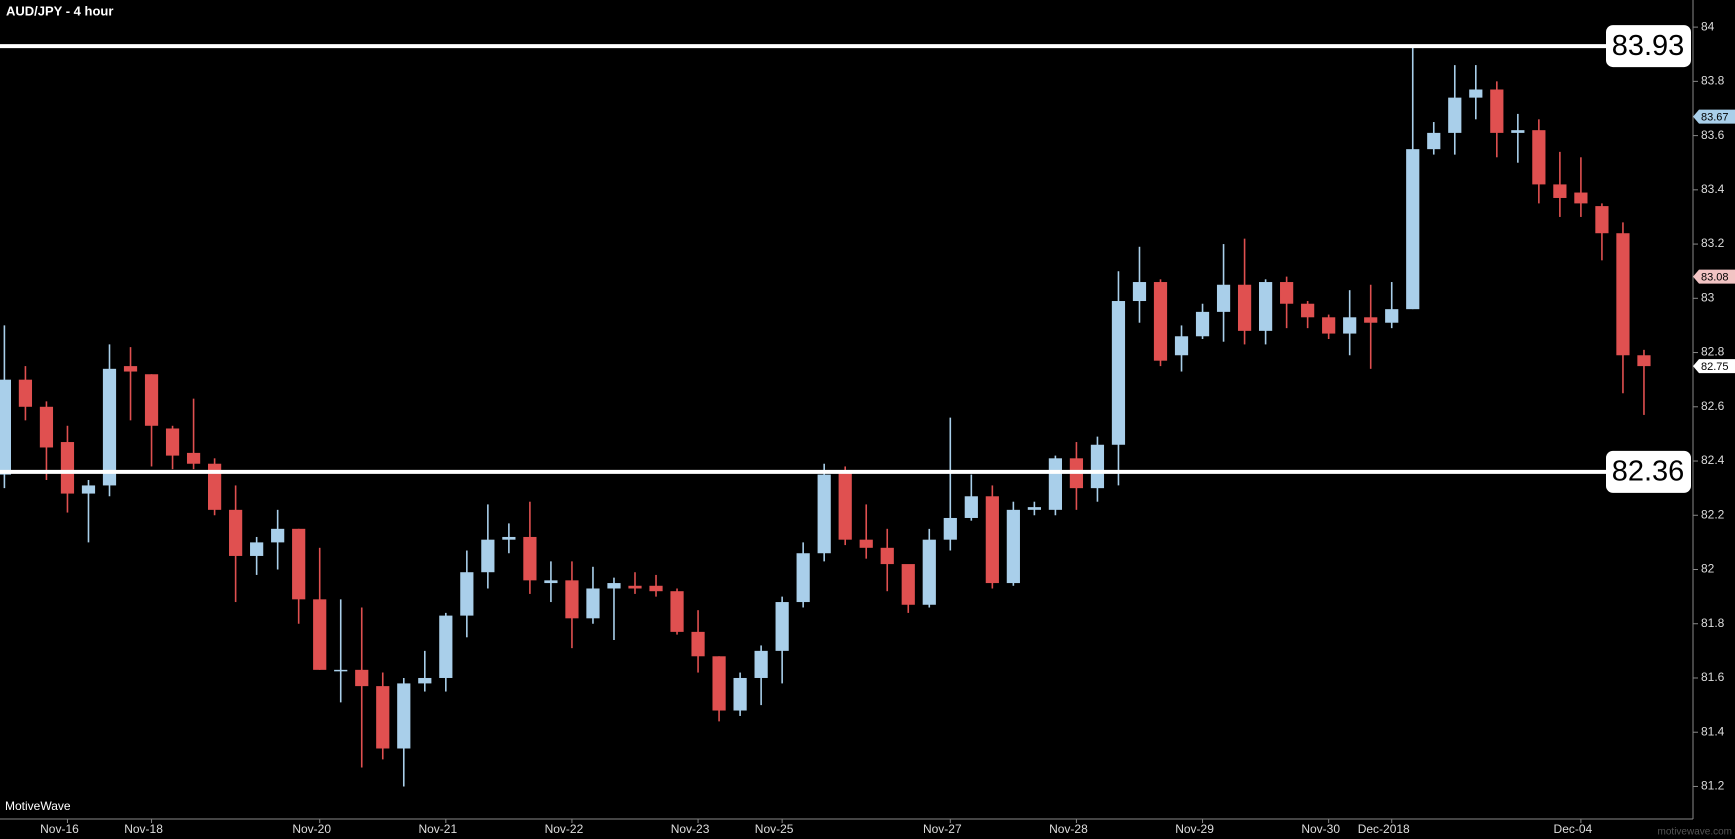 Image resolution: width=1735 pixels, height=839 pixels. I want to click on price-tag-label: 83.67, so click(1715, 118).